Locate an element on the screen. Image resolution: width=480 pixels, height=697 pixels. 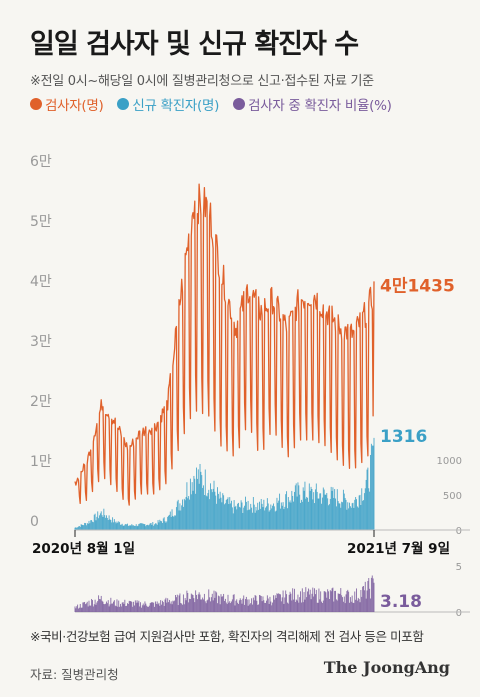
ratio-tick-label: 5 is located at coordinates (459, 567).